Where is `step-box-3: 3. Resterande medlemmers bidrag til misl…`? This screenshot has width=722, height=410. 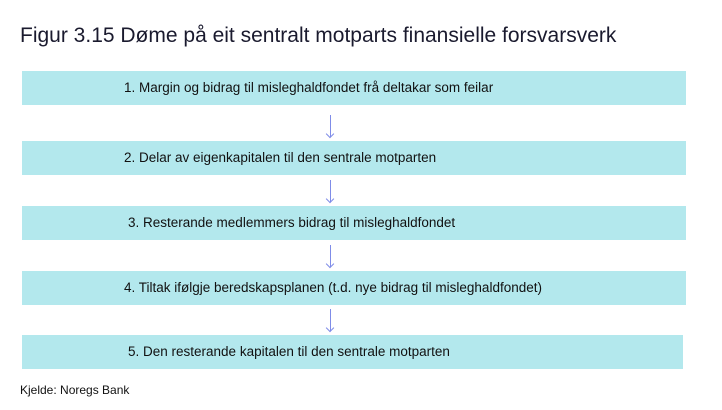 step-box-3: 3. Resterande medlemmers bidrag til misl… is located at coordinates (354, 223).